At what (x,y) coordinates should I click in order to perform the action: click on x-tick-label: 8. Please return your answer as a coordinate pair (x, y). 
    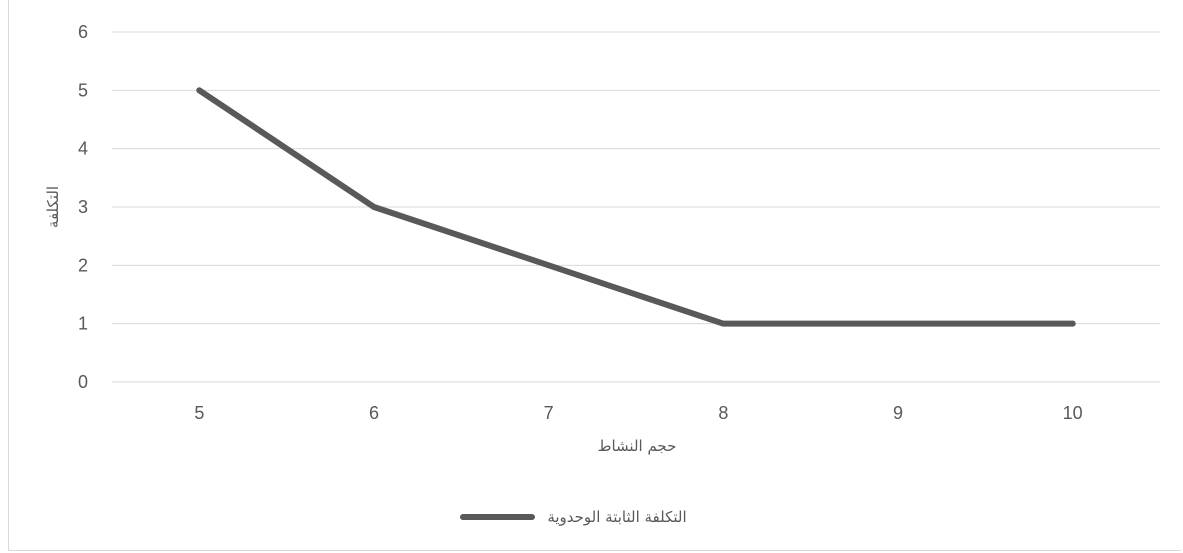
    Looking at the image, I should click on (723, 413).